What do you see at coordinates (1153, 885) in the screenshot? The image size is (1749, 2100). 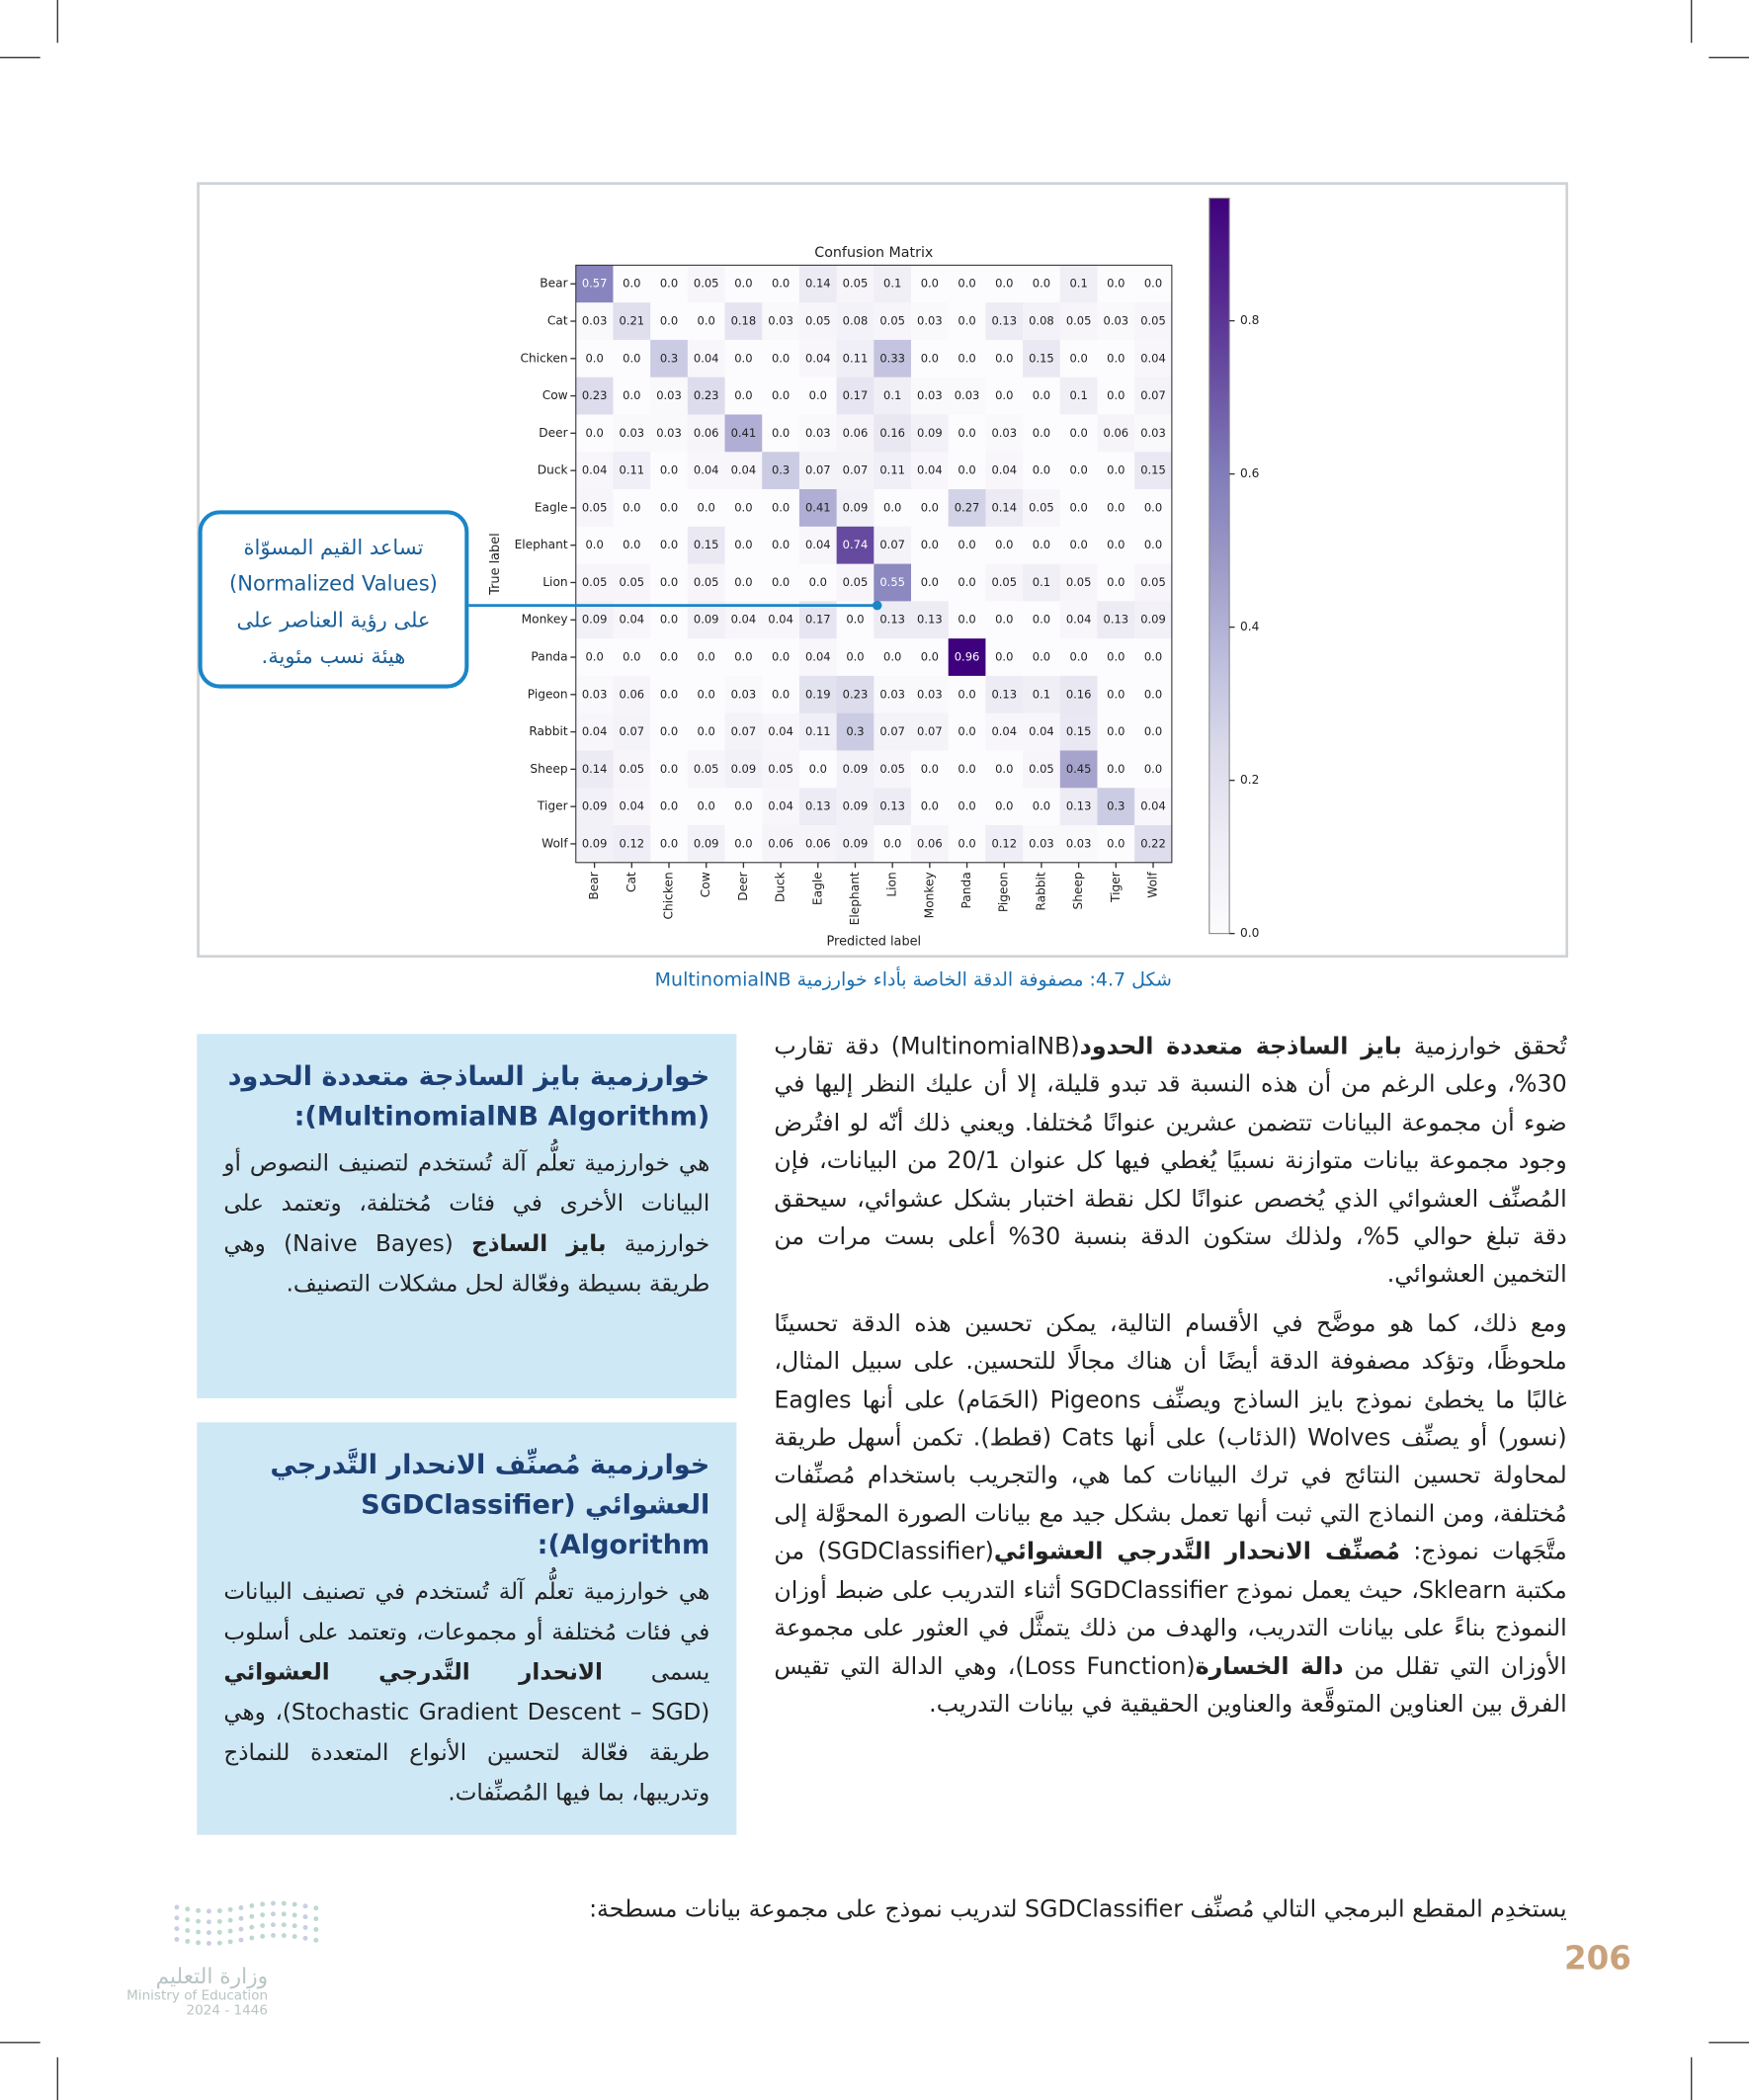 I see `x-tick-label: Wolf` at bounding box center [1153, 885].